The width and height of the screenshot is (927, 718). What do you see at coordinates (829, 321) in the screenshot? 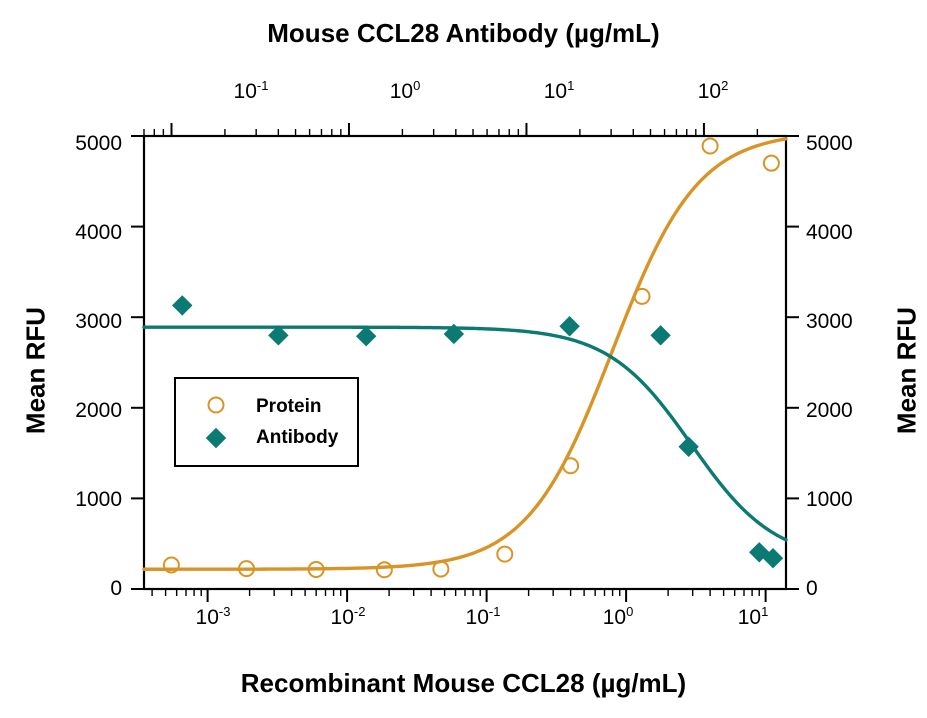
I see `right-ytick-label-3000: 3000` at bounding box center [829, 321].